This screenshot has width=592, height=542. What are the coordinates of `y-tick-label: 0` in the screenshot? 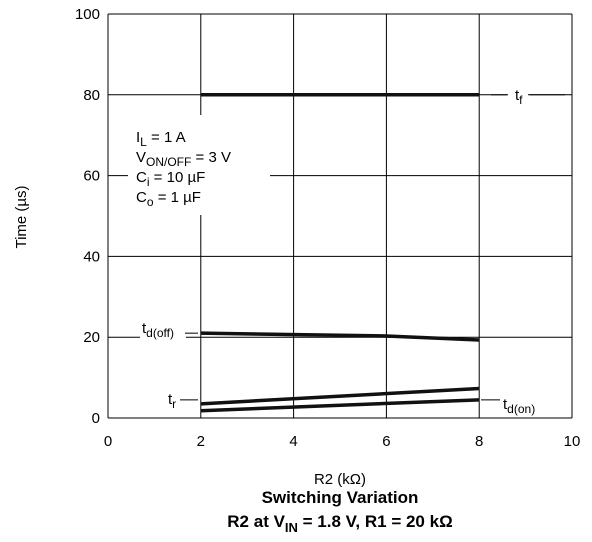 It's located at (96, 418).